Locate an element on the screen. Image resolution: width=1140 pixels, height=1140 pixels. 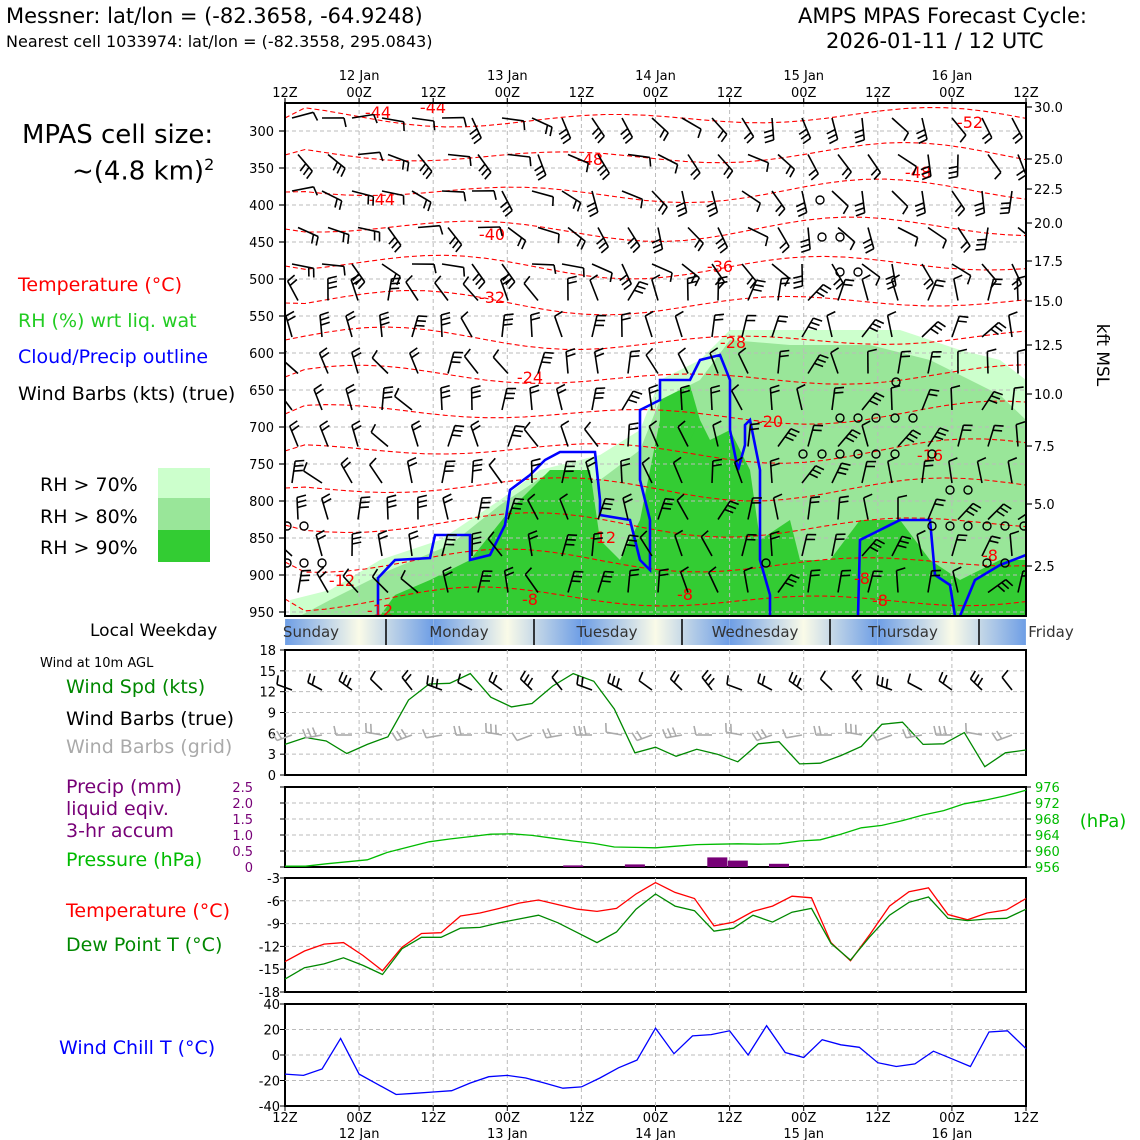
temperature-contour-label: -48 is located at coordinates (590, 159).